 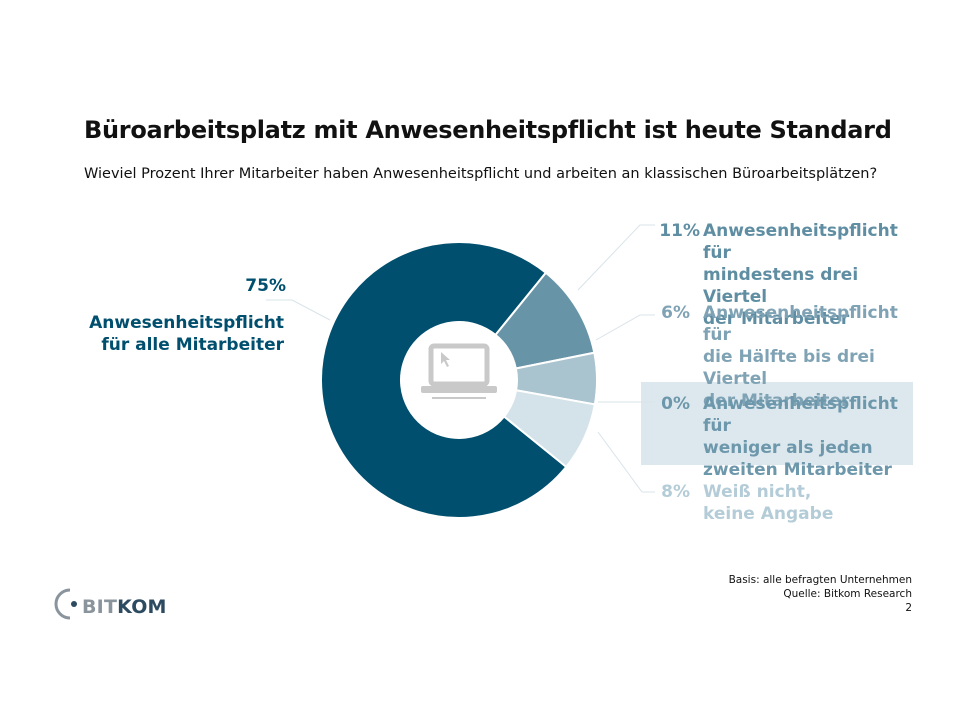 What do you see at coordinates (768, 514) in the screenshot?
I see `slice-label-line: keine Angabe` at bounding box center [768, 514].